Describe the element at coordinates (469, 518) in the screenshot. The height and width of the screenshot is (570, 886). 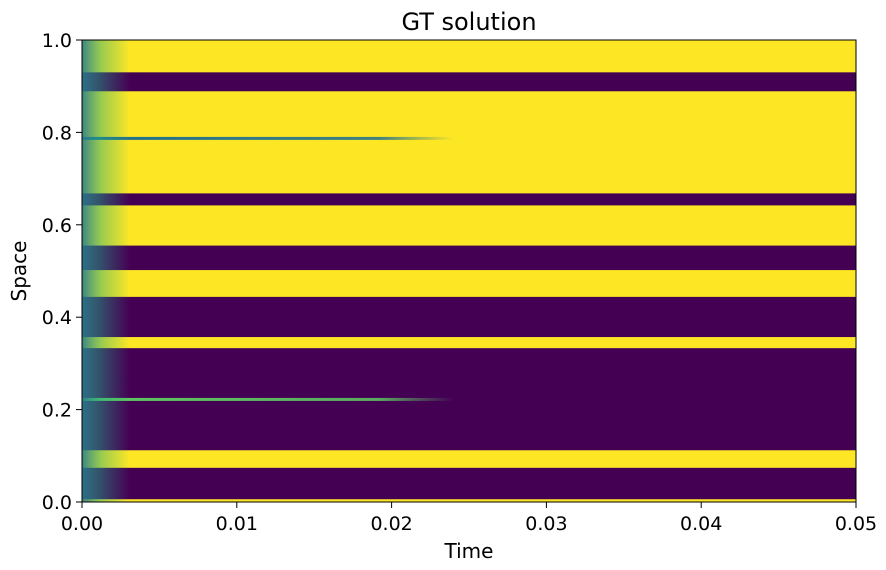
I see `x-axis-ticks: 0.00 0.01 0.02 0.03 0.04 0.05` at that location.